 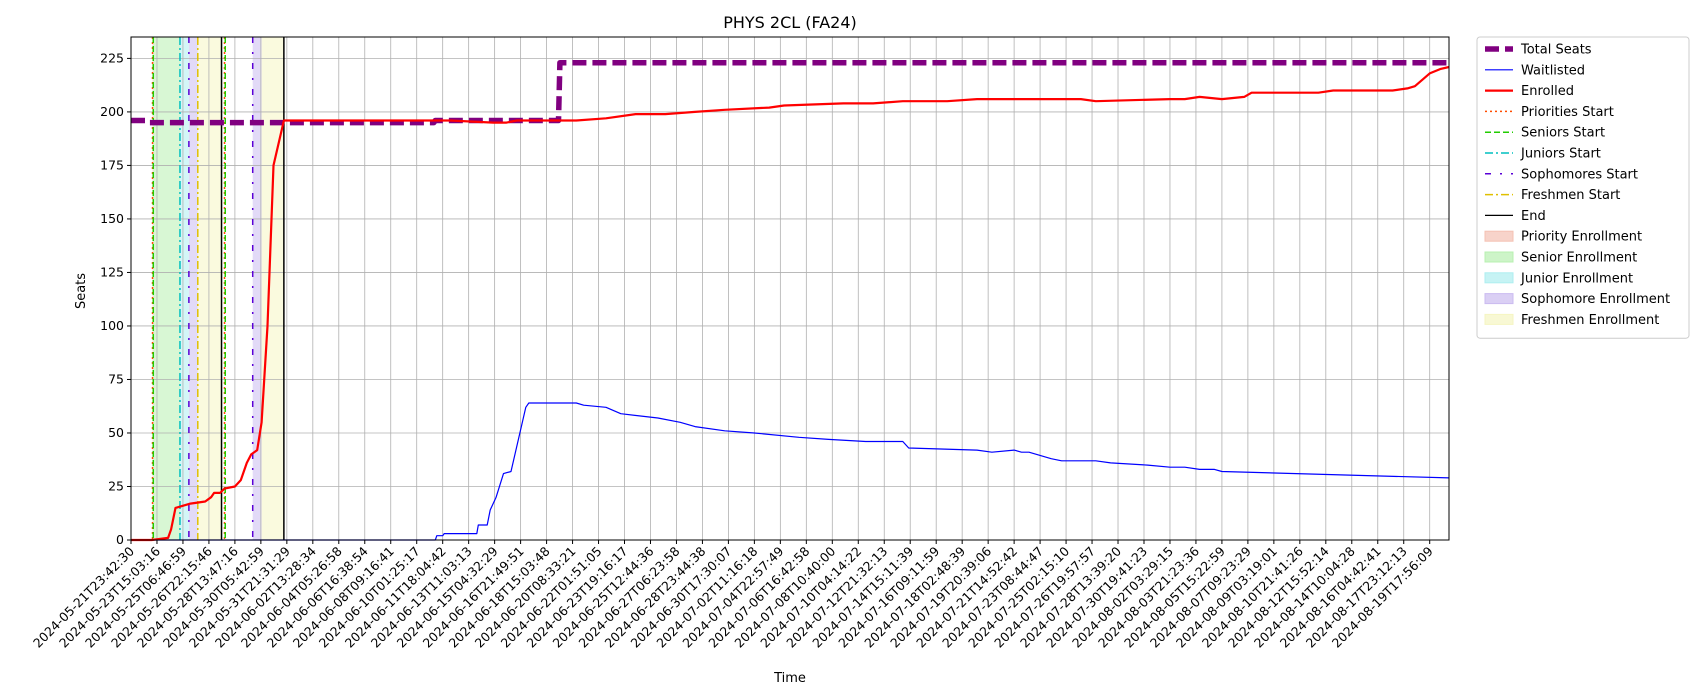 I want to click on legend-box, so click(x=1583, y=187).